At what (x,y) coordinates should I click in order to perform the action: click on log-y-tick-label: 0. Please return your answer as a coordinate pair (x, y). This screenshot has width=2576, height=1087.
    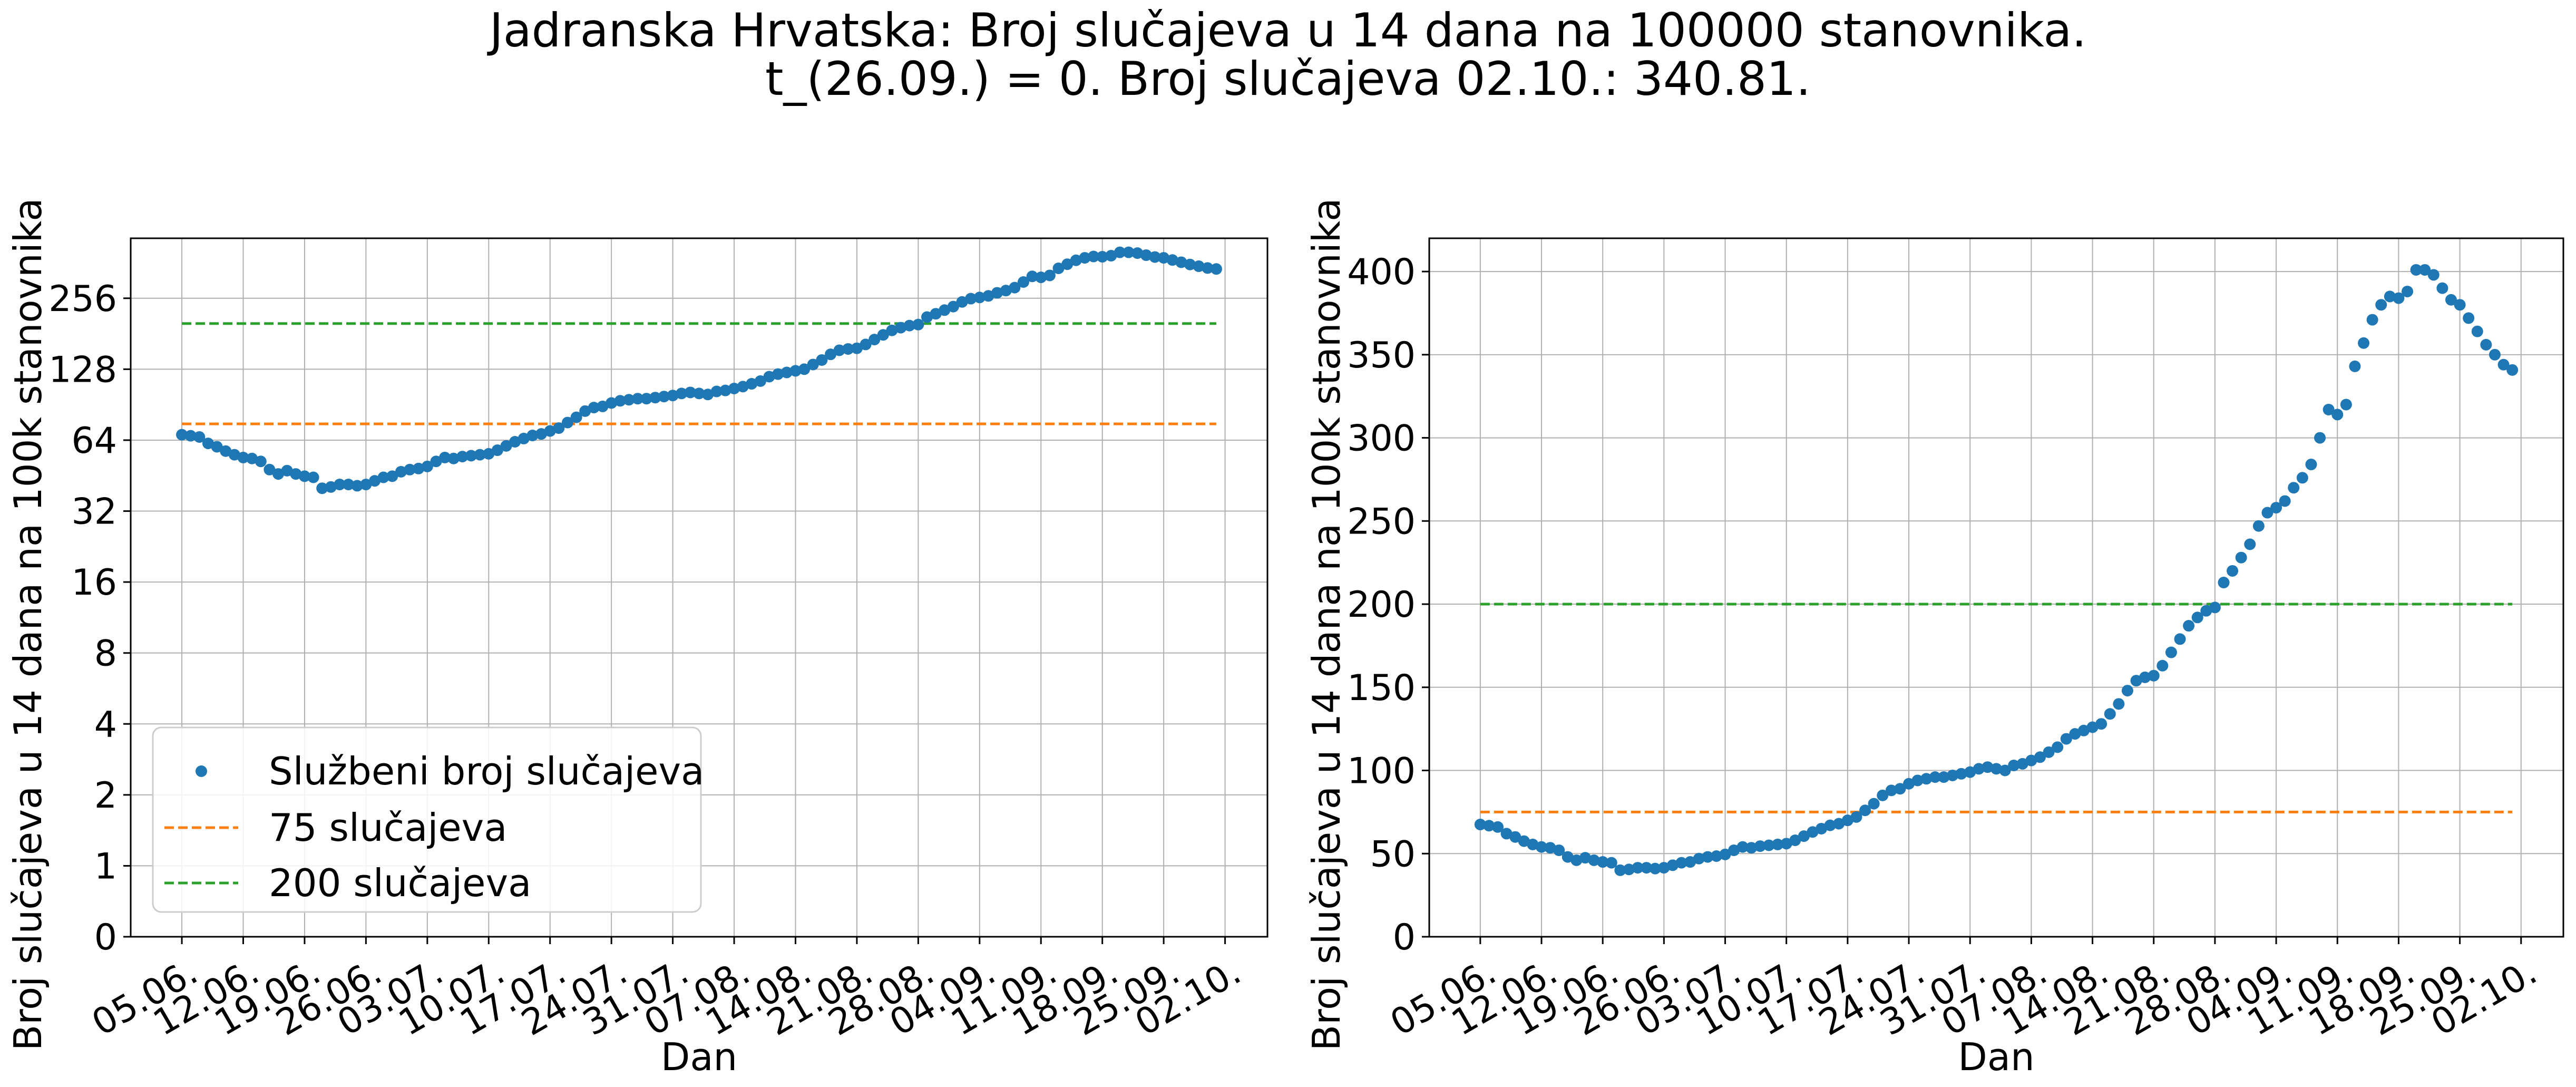
    Looking at the image, I should click on (105, 937).